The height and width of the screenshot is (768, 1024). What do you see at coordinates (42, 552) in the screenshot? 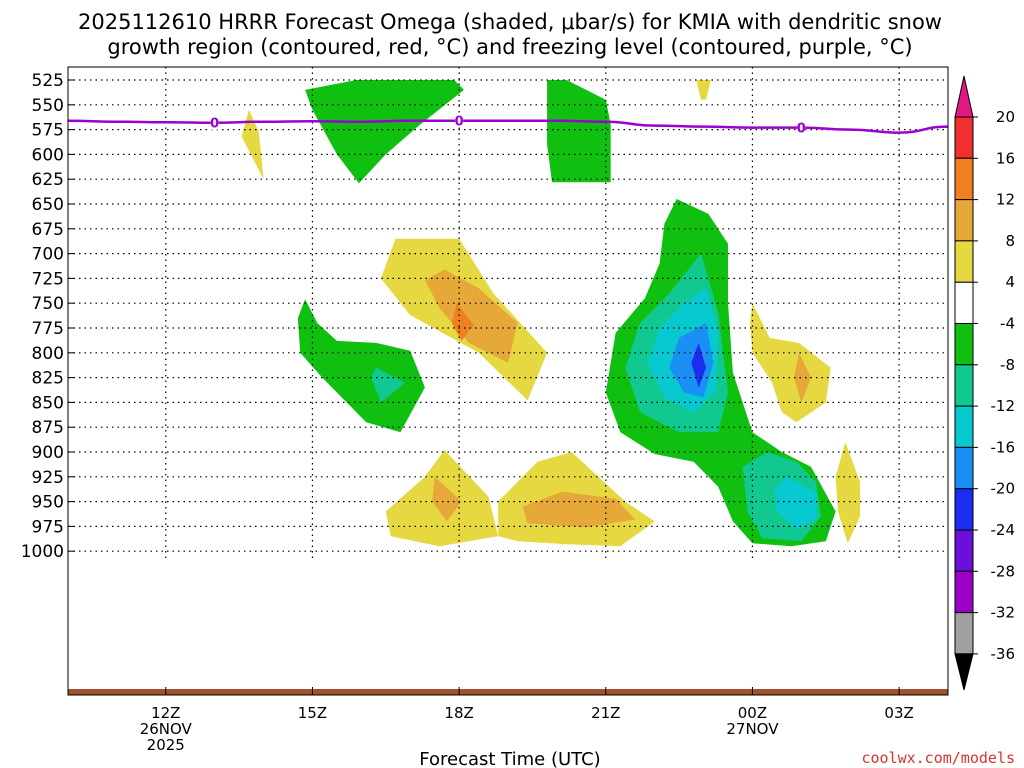
I see `y-tick-label: 1000` at bounding box center [42, 552].